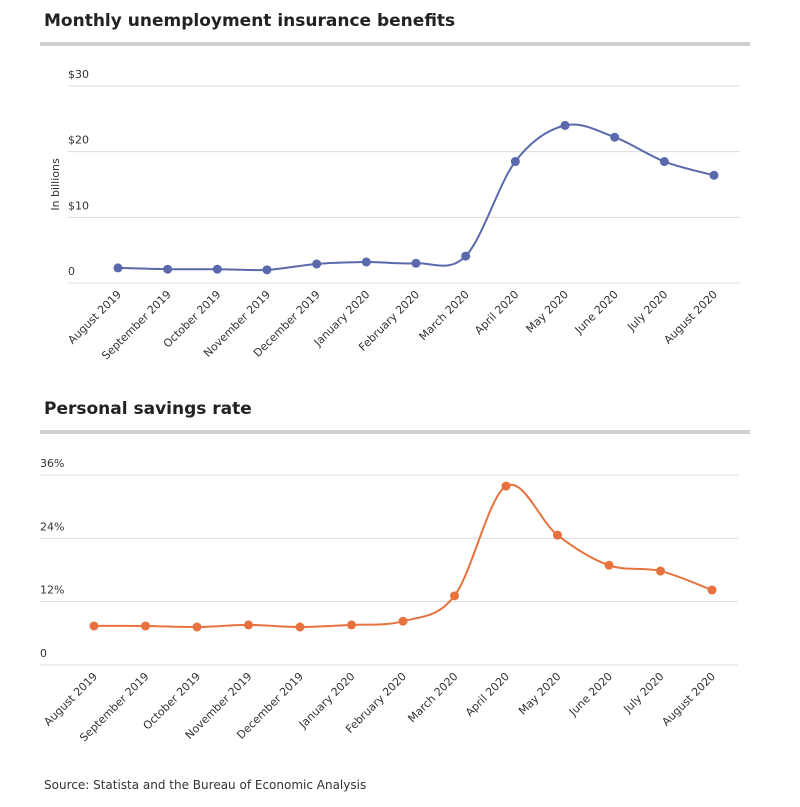 This screenshot has width=800, height=807. I want to click on y-axis-label: In billions, so click(55, 184).